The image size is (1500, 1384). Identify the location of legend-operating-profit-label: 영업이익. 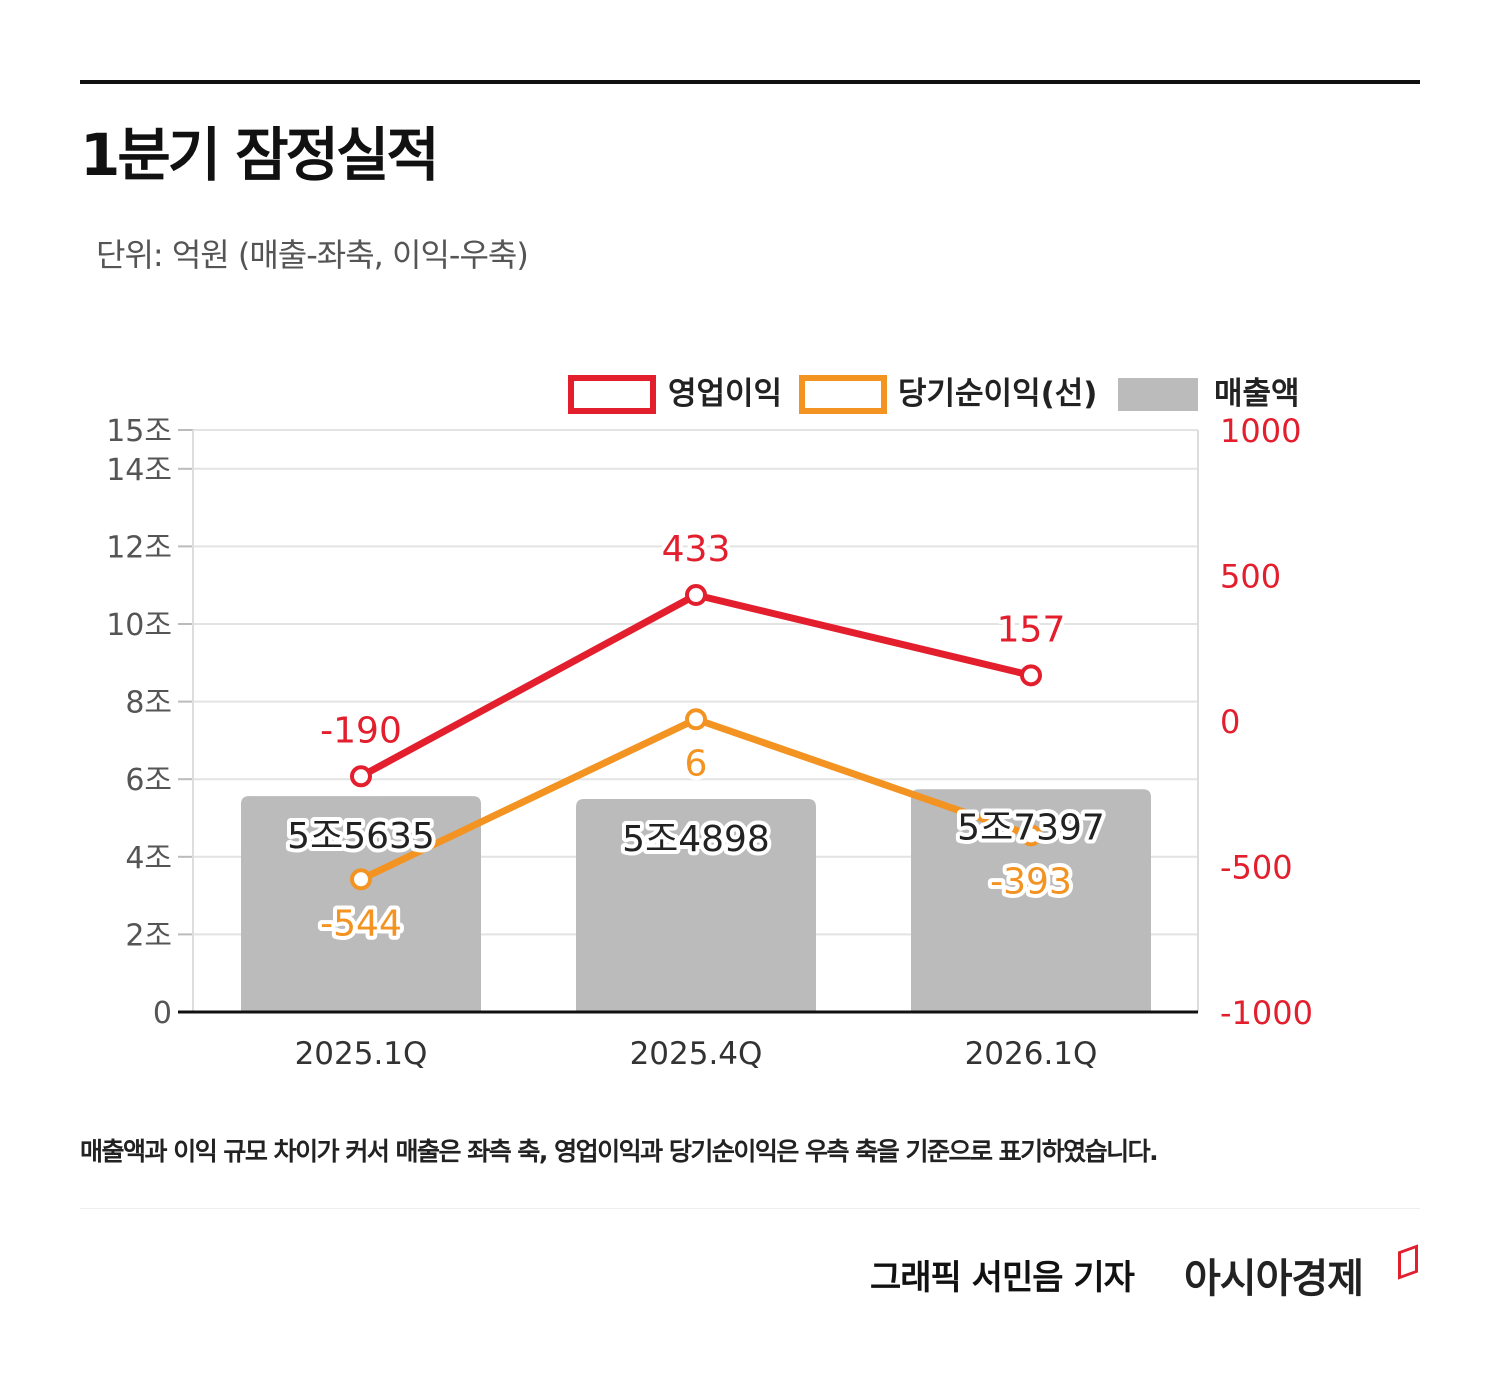
(725, 394).